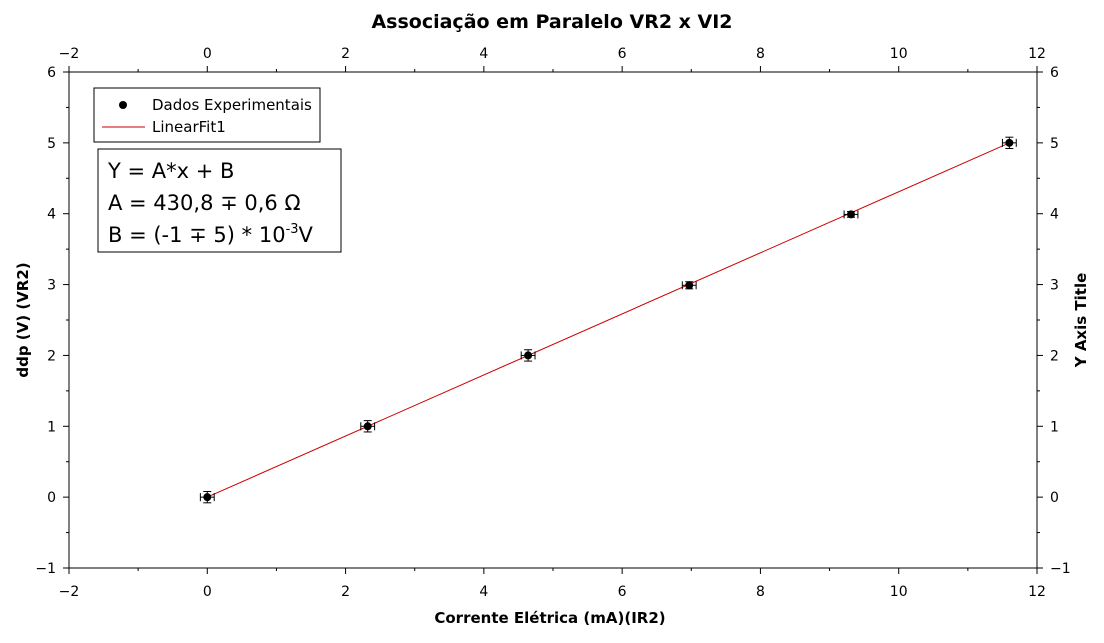 This screenshot has width=1104, height=643. I want to click on x-tick-label-top: 8, so click(760, 54).